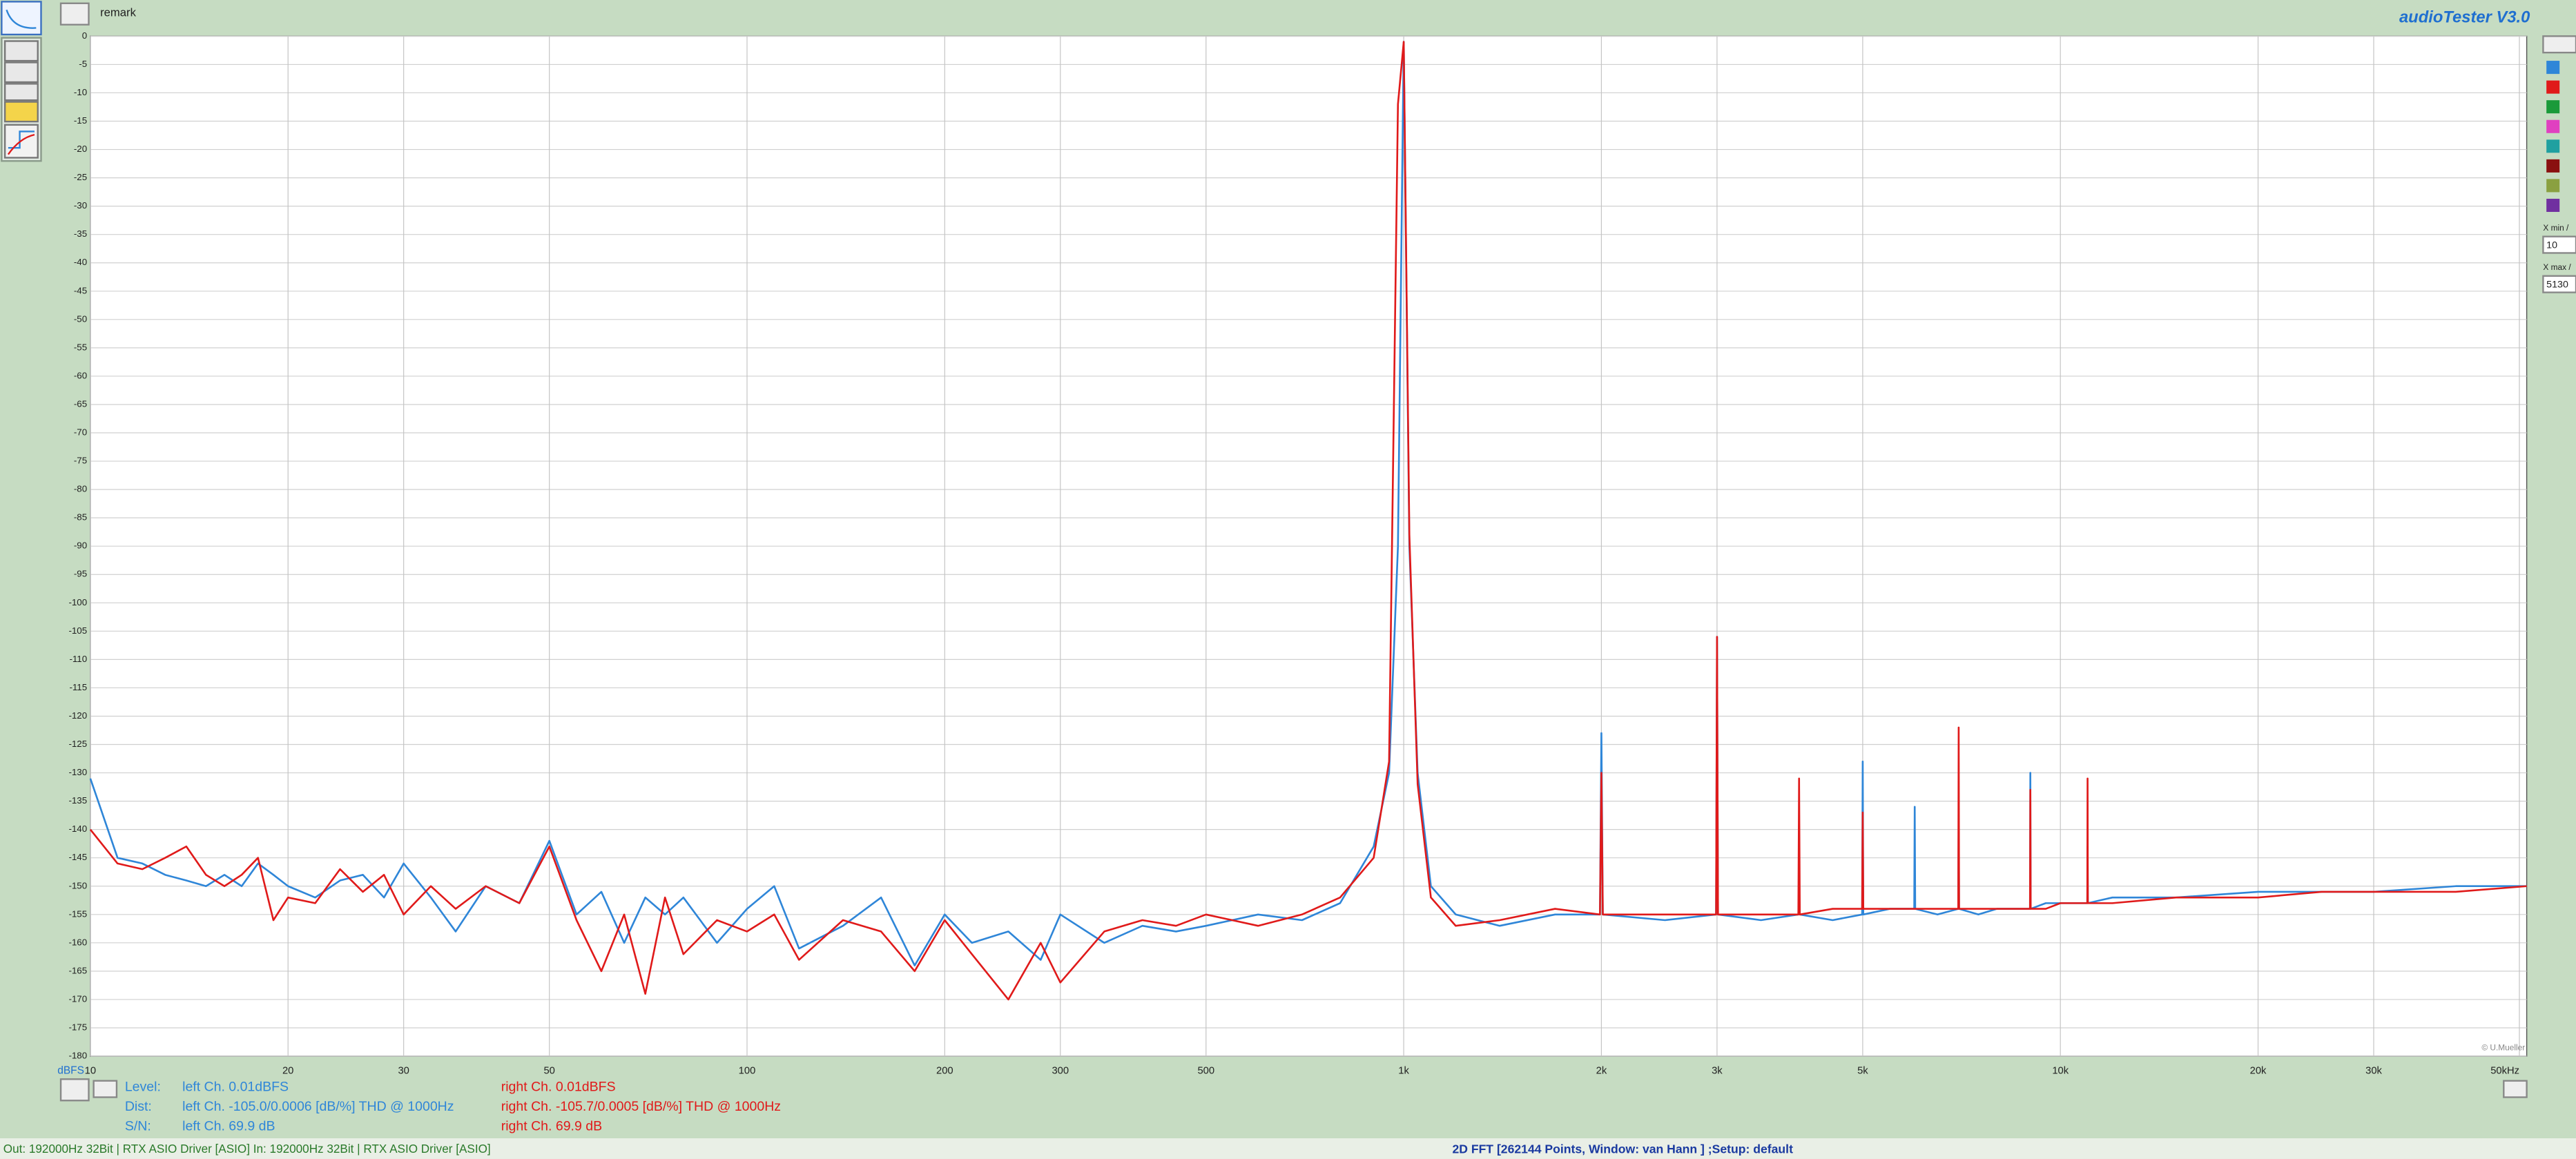  What do you see at coordinates (2259, 1070) in the screenshot?
I see `x-tick-label: 20k` at bounding box center [2259, 1070].